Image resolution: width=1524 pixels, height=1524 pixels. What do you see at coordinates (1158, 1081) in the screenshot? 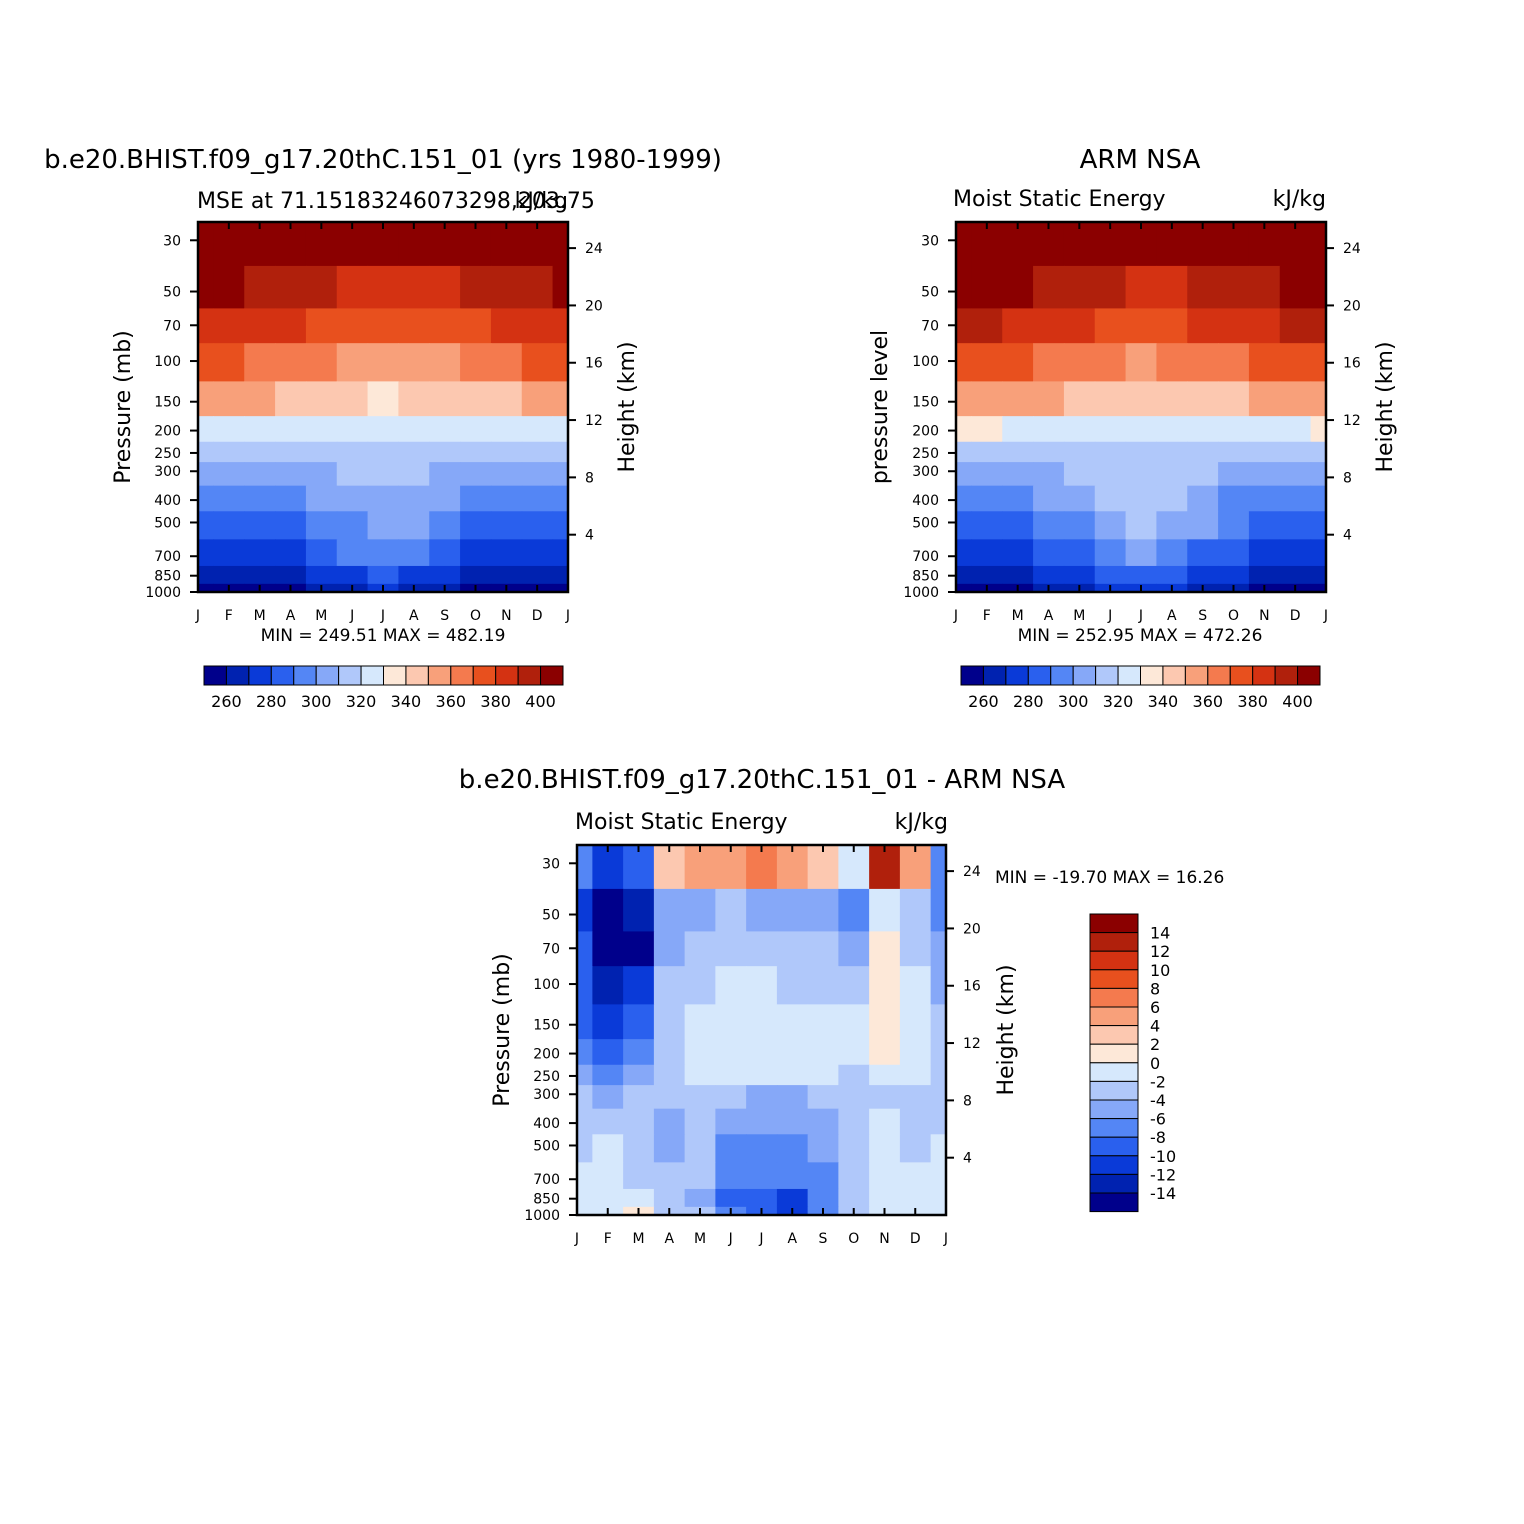
I see `colorbar-label: -2` at bounding box center [1158, 1081].